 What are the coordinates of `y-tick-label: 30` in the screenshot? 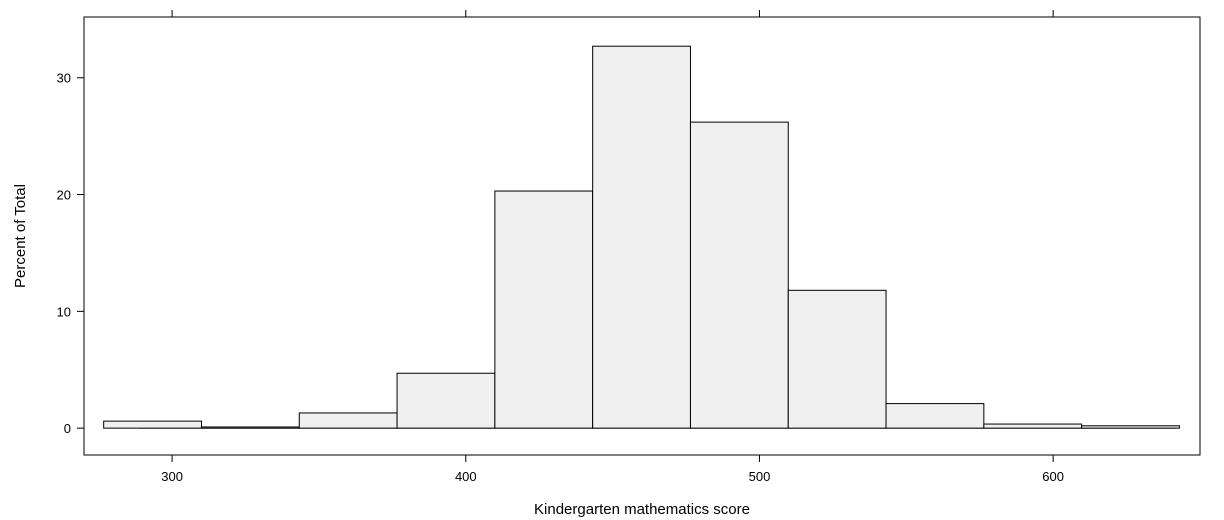 It's located at (64, 78).